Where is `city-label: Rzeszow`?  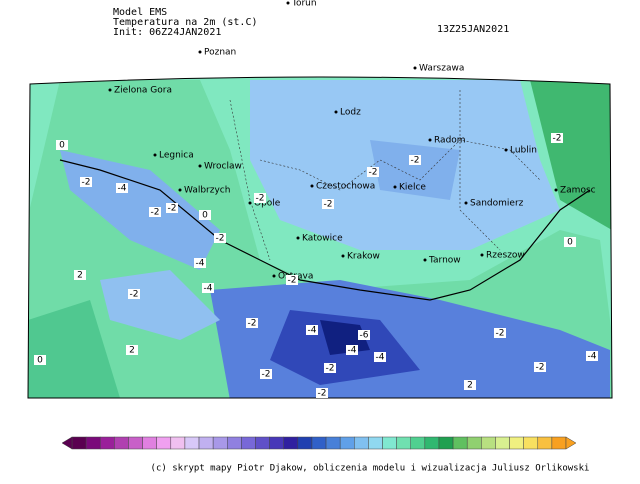 city-label: Rzeszow is located at coordinates (505, 256).